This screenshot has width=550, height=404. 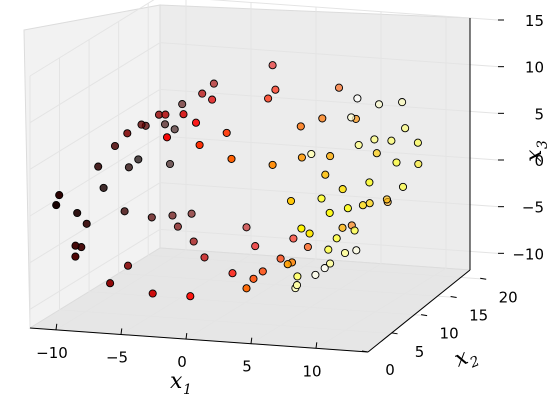 I want to click on x-tick-label: 0, so click(x=182, y=362).